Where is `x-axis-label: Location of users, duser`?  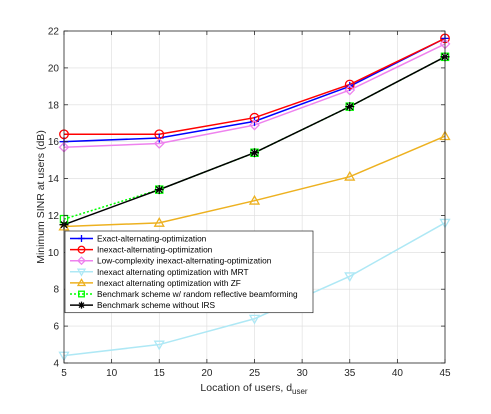
x-axis-label: Location of users, duser is located at coordinates (254, 389).